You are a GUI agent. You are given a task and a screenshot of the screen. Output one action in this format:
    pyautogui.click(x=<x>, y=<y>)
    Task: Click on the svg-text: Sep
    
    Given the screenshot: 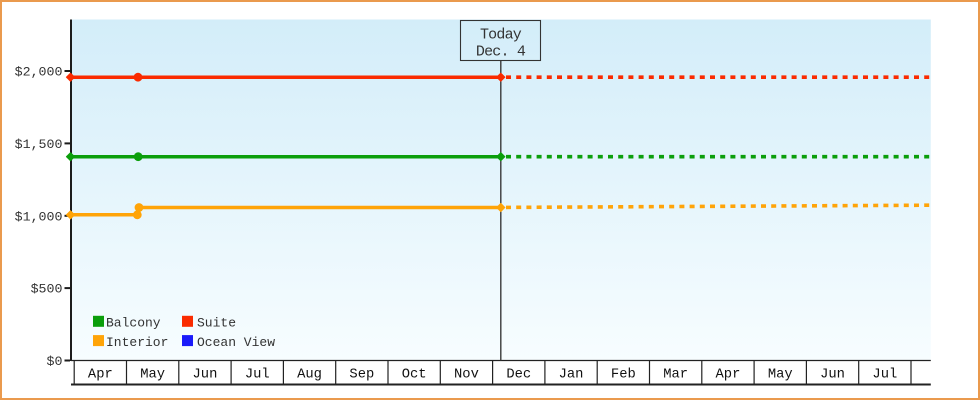 What is the action you would take?
    pyautogui.click(x=361, y=375)
    